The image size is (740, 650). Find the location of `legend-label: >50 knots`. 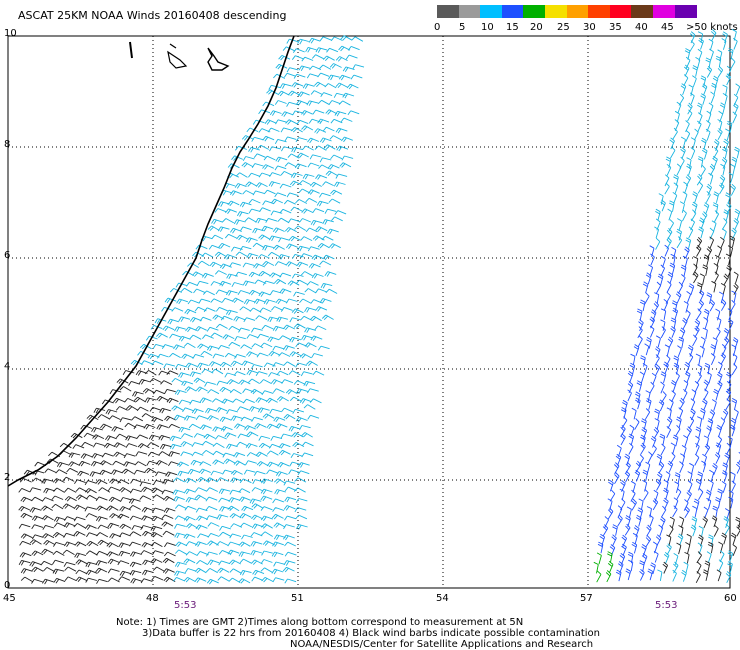

legend-label: >50 knots is located at coordinates (712, 27).